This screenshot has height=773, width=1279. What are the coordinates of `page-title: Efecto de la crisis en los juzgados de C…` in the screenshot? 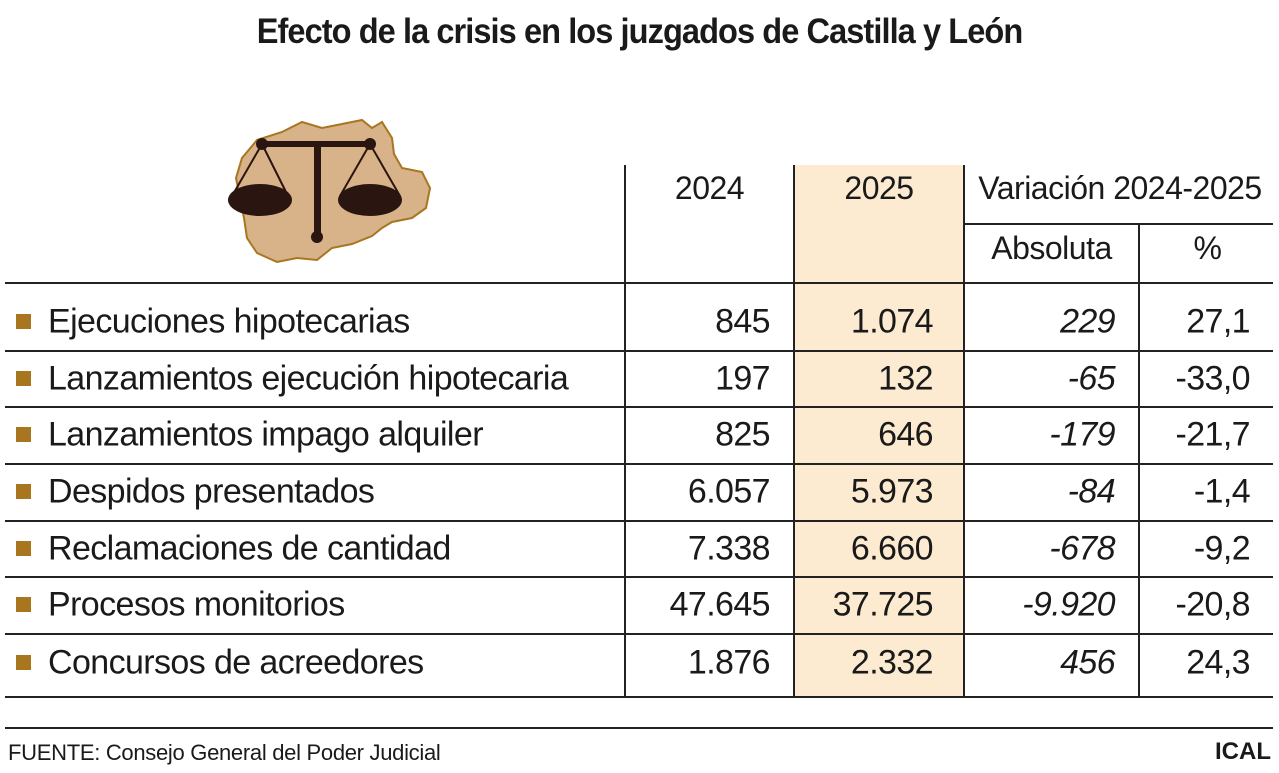 It's located at (640, 31).